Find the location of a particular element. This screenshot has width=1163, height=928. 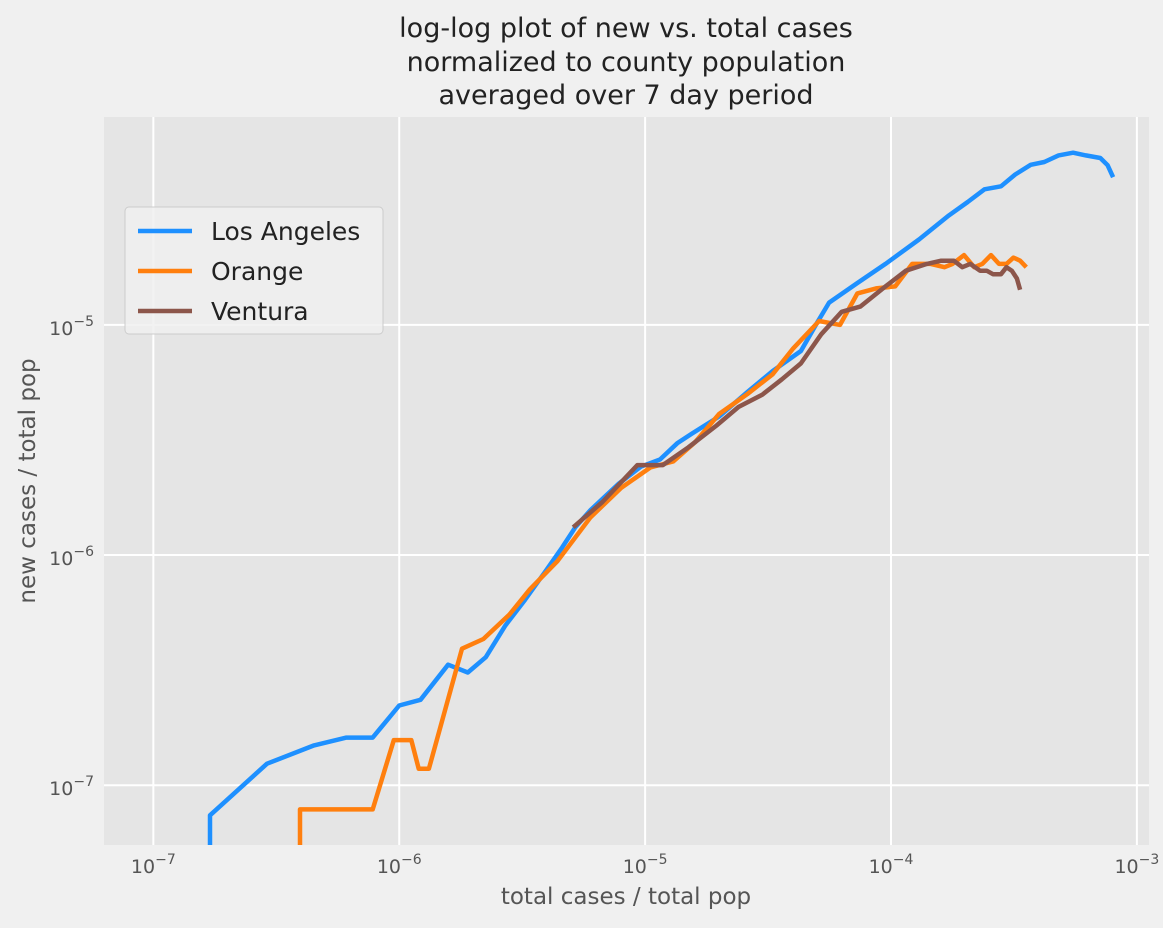

series-line-ventura is located at coordinates (797, 394).